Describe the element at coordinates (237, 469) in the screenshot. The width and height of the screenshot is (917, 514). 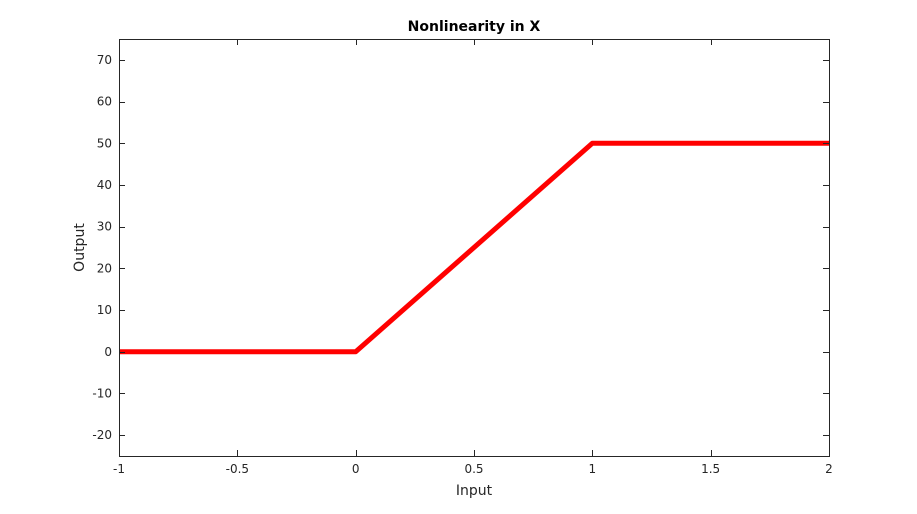
I see `x-tick-label: -0.5` at that location.